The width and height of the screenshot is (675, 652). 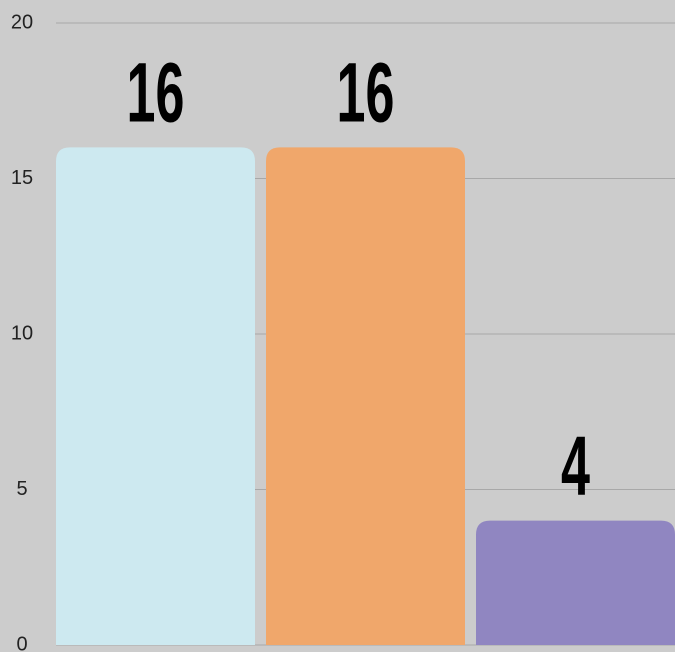 I want to click on value-label: 4, so click(x=575, y=466).